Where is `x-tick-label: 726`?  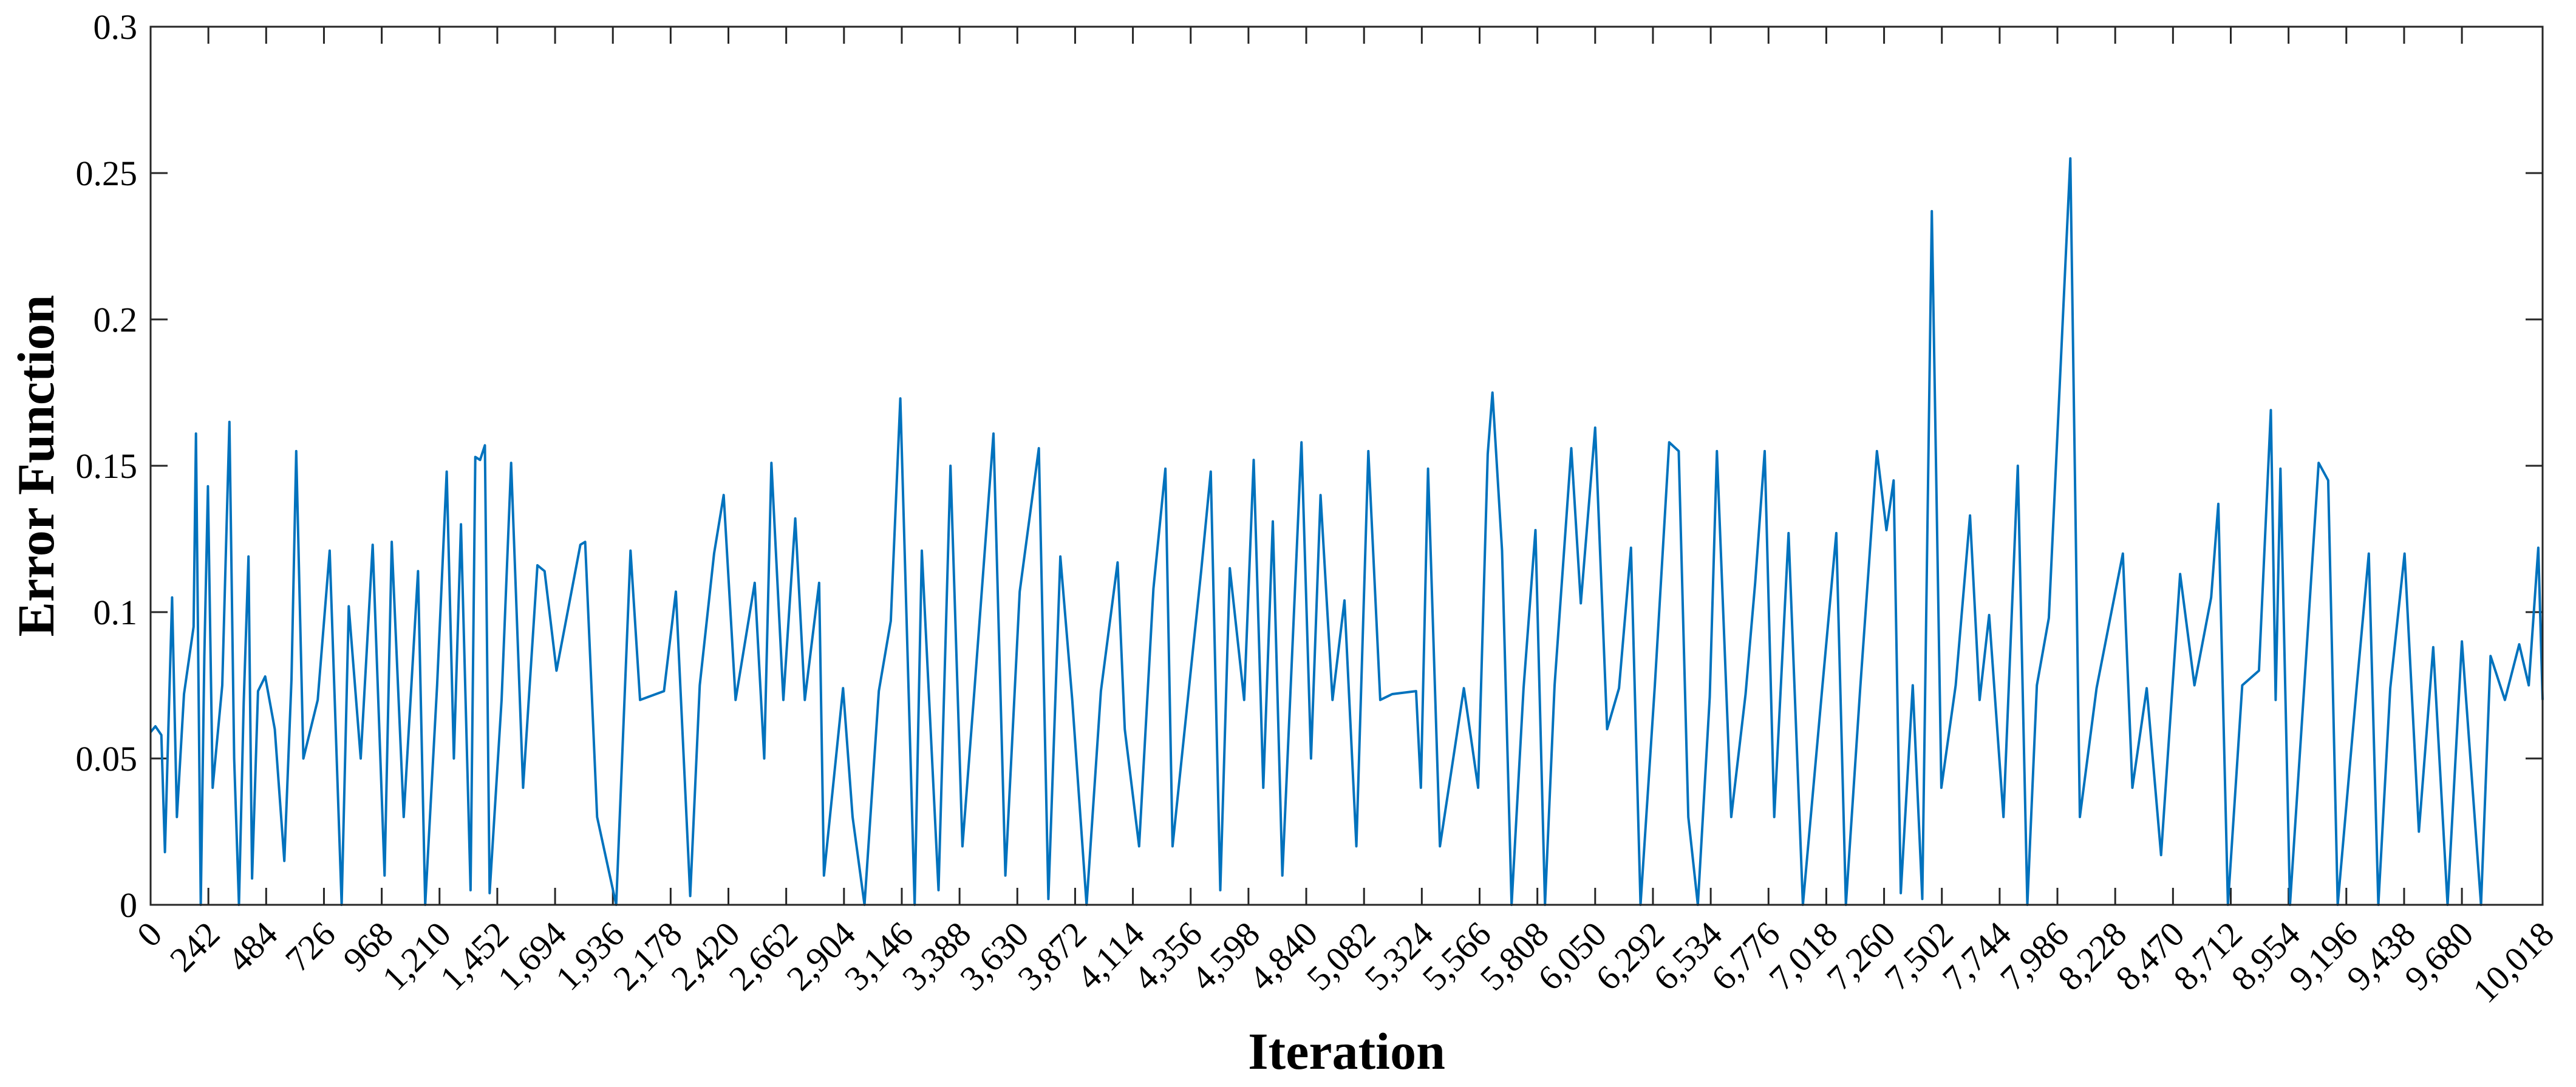 x-tick-label: 726 is located at coordinates (310, 946).